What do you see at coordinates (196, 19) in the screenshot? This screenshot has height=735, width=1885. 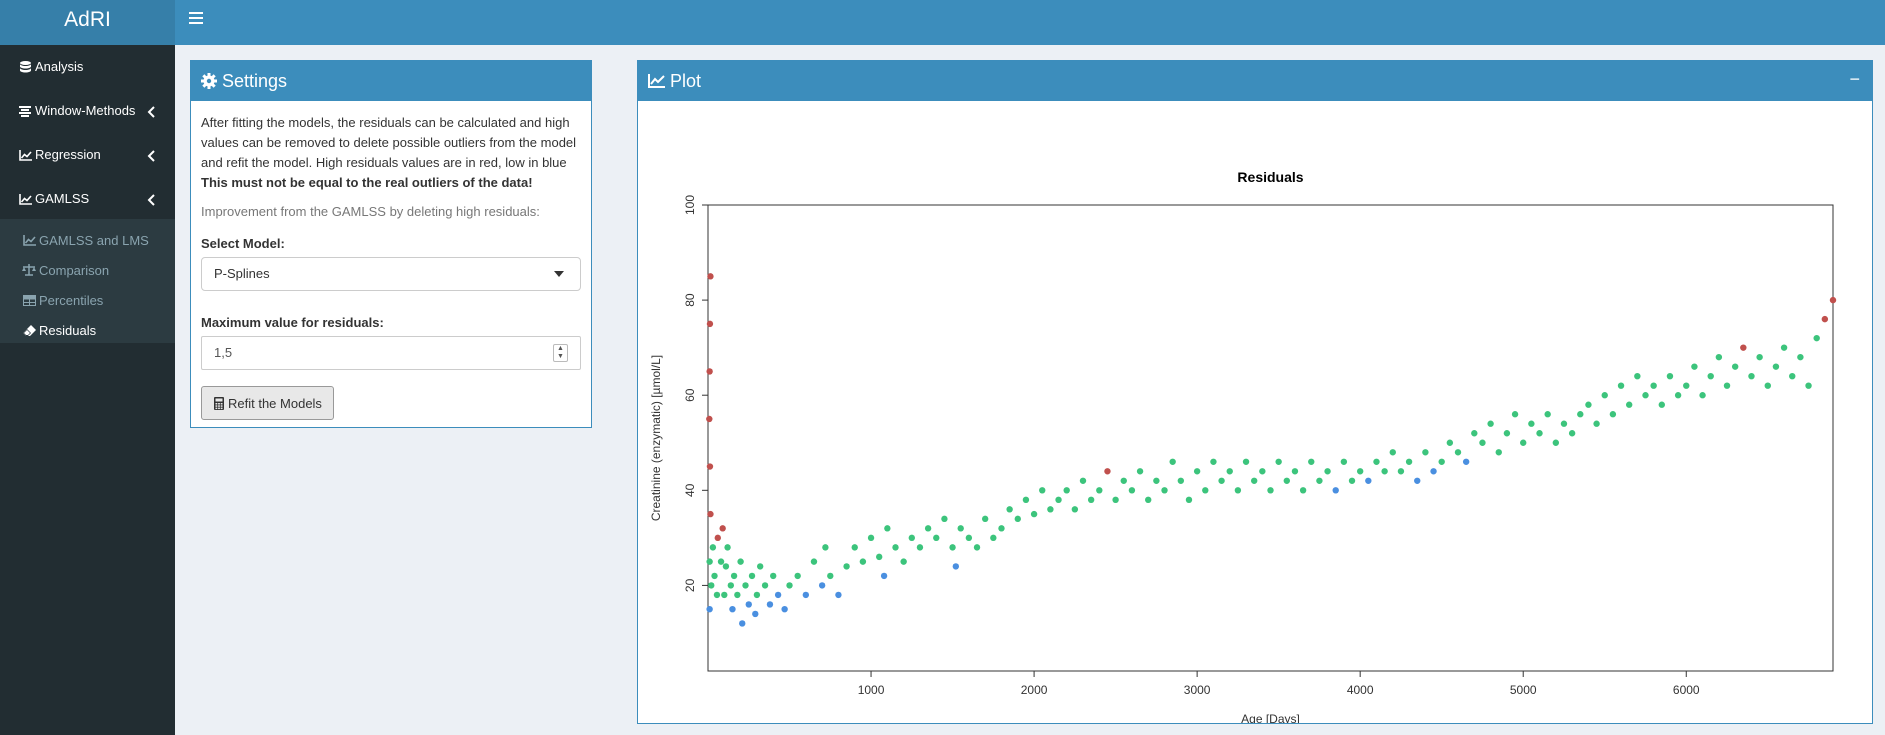 I see `sidebar-toggle-icon` at bounding box center [196, 19].